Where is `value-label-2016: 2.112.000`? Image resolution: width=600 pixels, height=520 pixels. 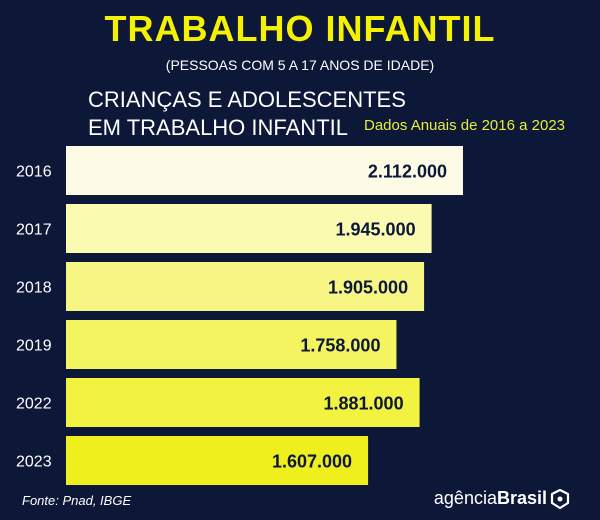 value-label-2016: 2.112.000 is located at coordinates (407, 172).